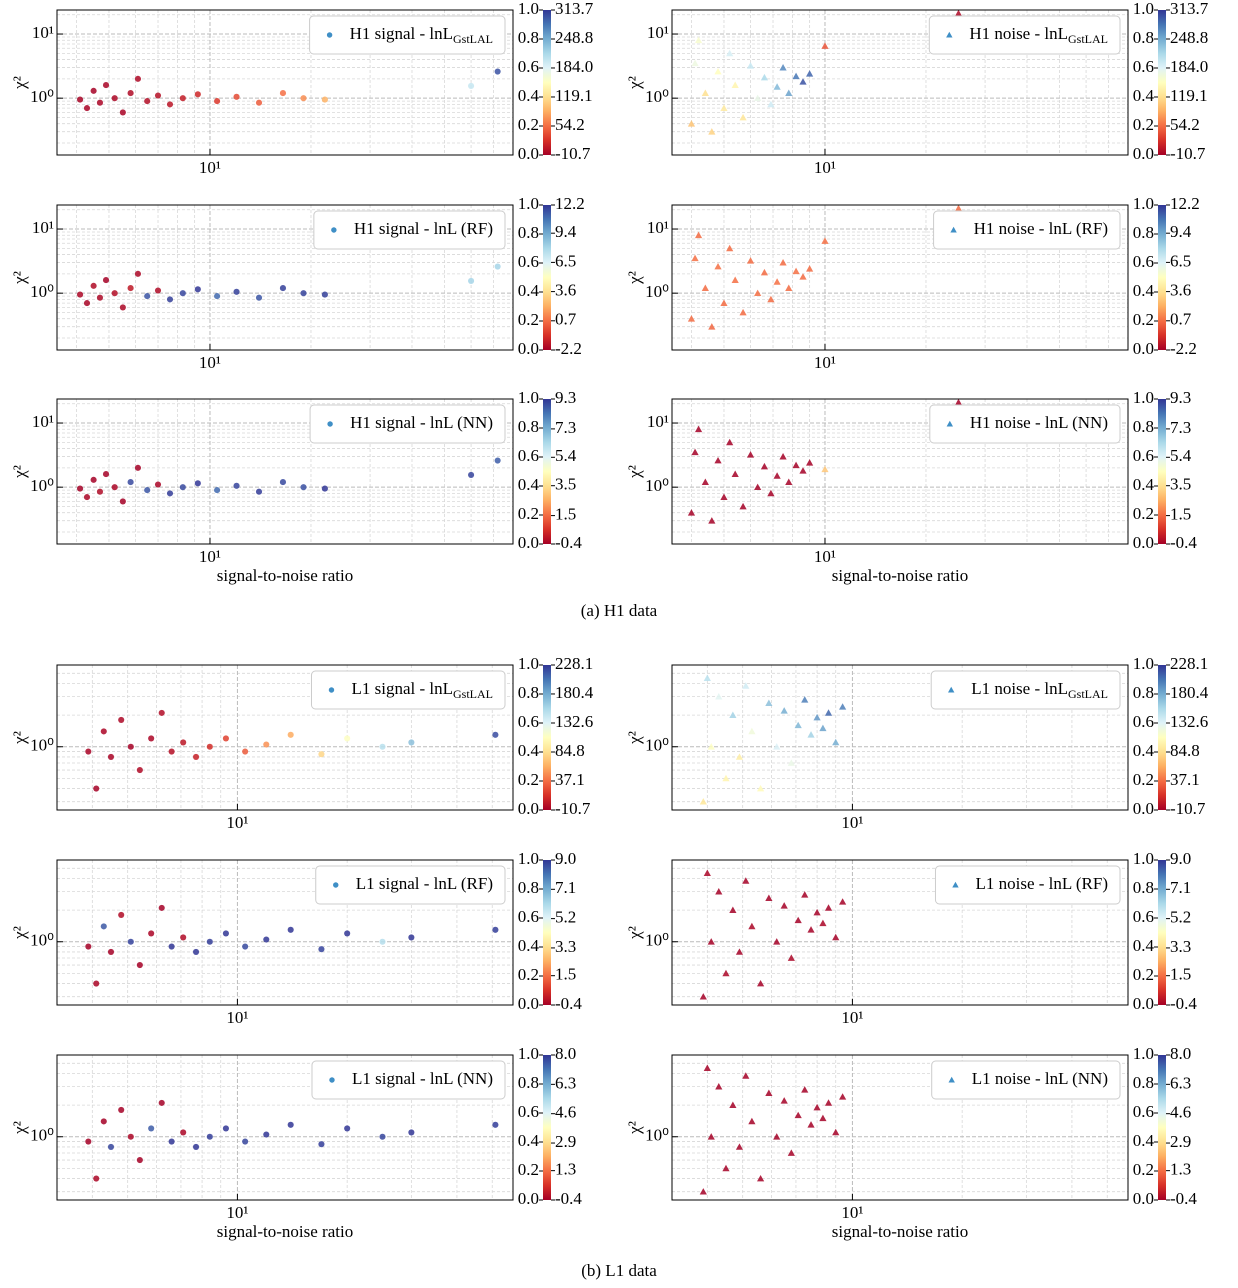 This screenshot has width=1238, height=1288. Describe the element at coordinates (1181, 231) in the screenshot. I see `colorbar-value-label: 9.4` at that location.